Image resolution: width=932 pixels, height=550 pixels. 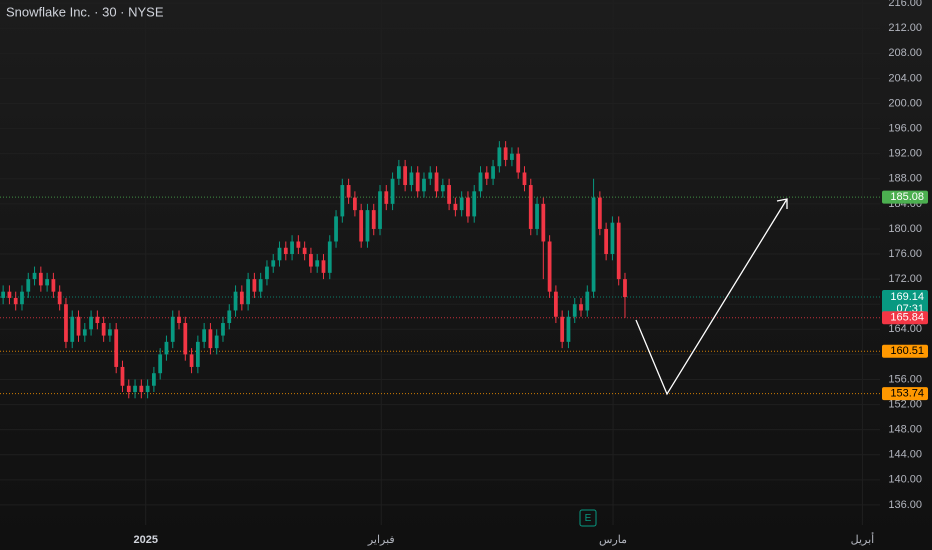 I want to click on forecast-path, so click(x=711, y=297).